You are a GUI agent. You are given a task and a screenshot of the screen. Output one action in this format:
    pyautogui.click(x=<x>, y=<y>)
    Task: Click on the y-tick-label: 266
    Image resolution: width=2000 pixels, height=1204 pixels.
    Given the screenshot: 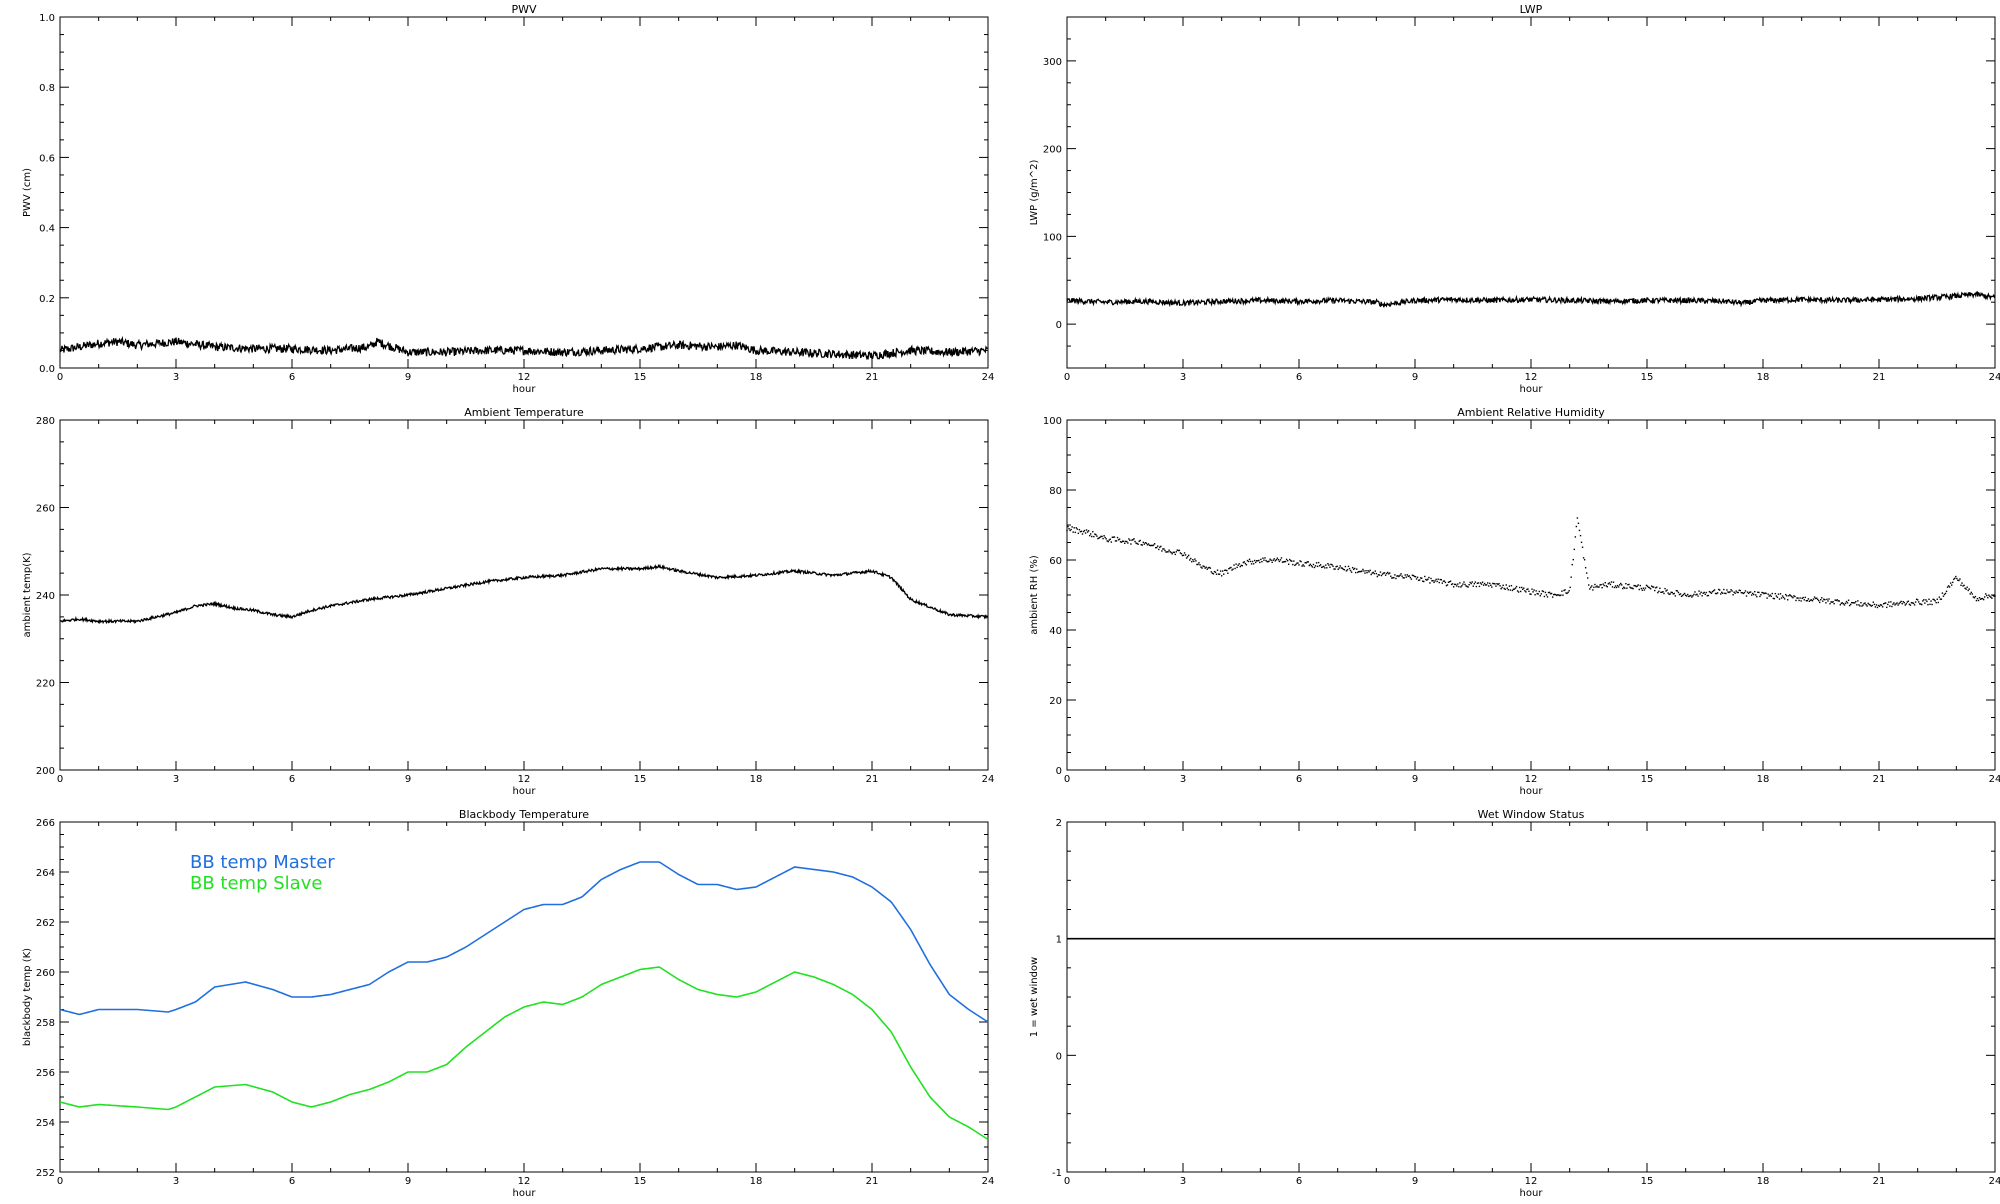 What is the action you would take?
    pyautogui.click(x=45, y=823)
    